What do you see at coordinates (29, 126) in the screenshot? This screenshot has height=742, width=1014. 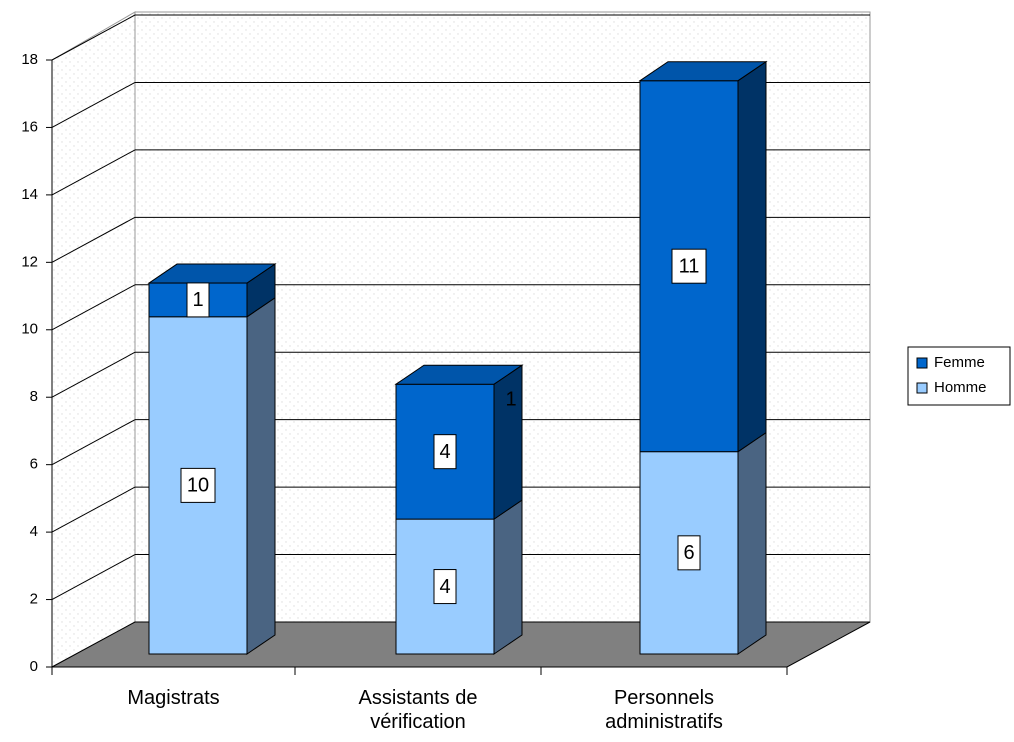 I see `y-tick-label: 16` at bounding box center [29, 126].